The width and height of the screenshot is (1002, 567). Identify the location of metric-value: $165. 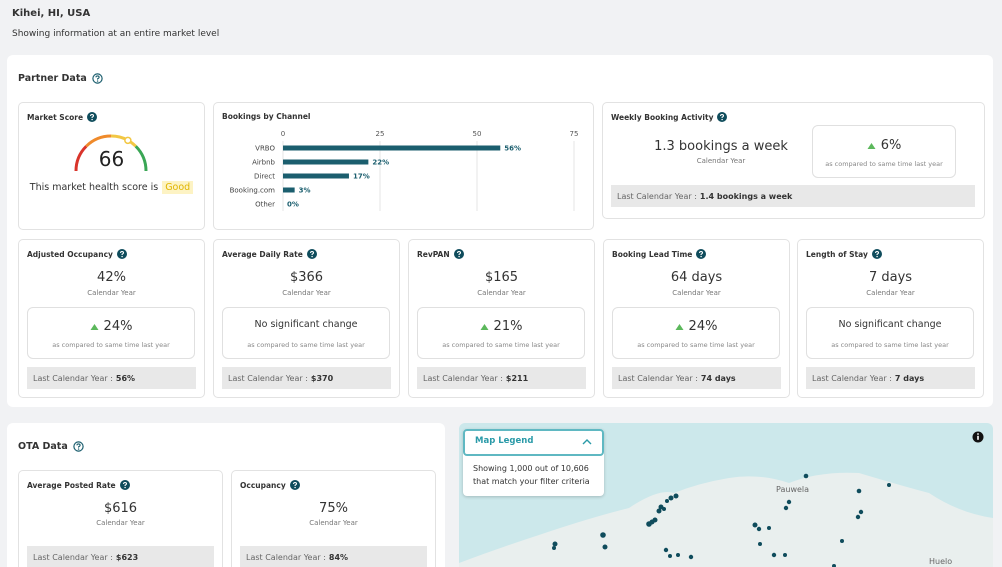
(501, 277).